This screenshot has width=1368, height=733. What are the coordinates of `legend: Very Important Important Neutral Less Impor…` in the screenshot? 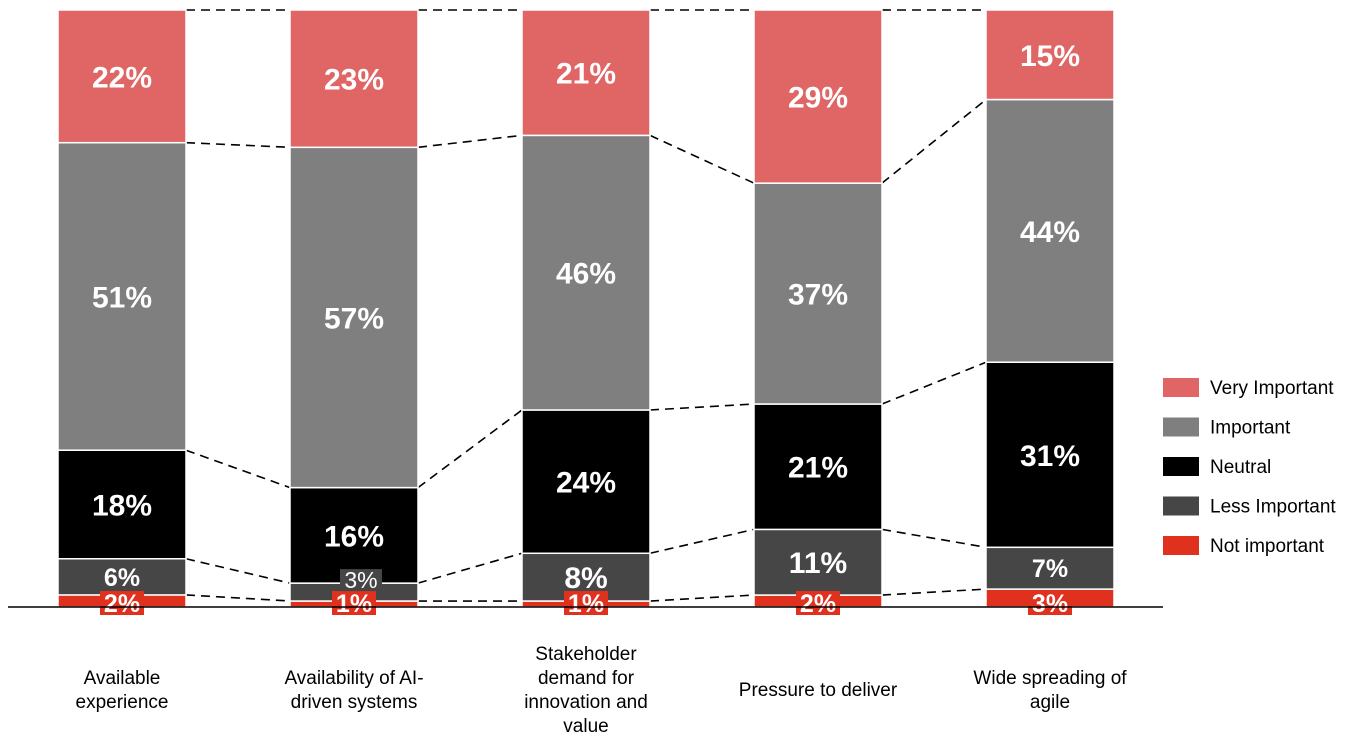 It's located at (1249, 467).